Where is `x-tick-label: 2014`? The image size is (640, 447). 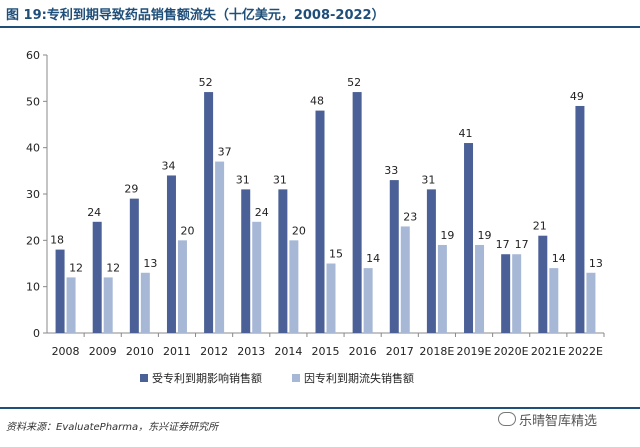 x-tick-label: 2014 is located at coordinates (288, 351).